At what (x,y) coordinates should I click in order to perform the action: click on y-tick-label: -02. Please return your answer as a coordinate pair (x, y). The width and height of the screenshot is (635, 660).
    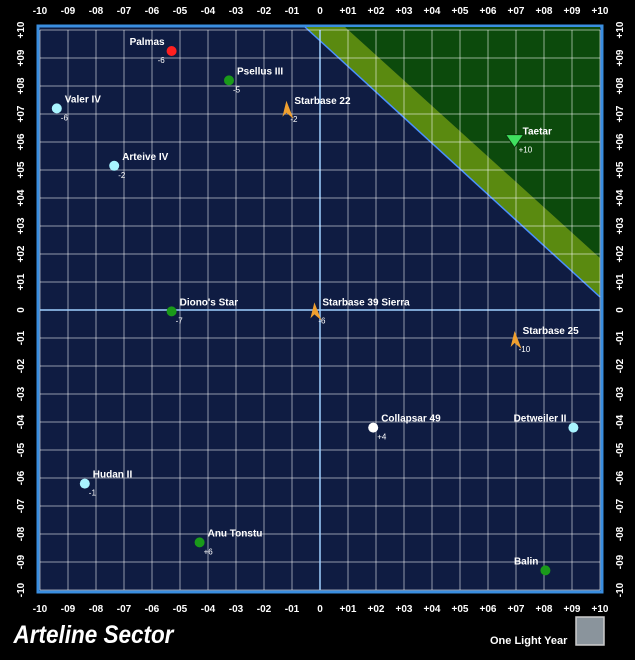
    Looking at the image, I should click on (620, 365).